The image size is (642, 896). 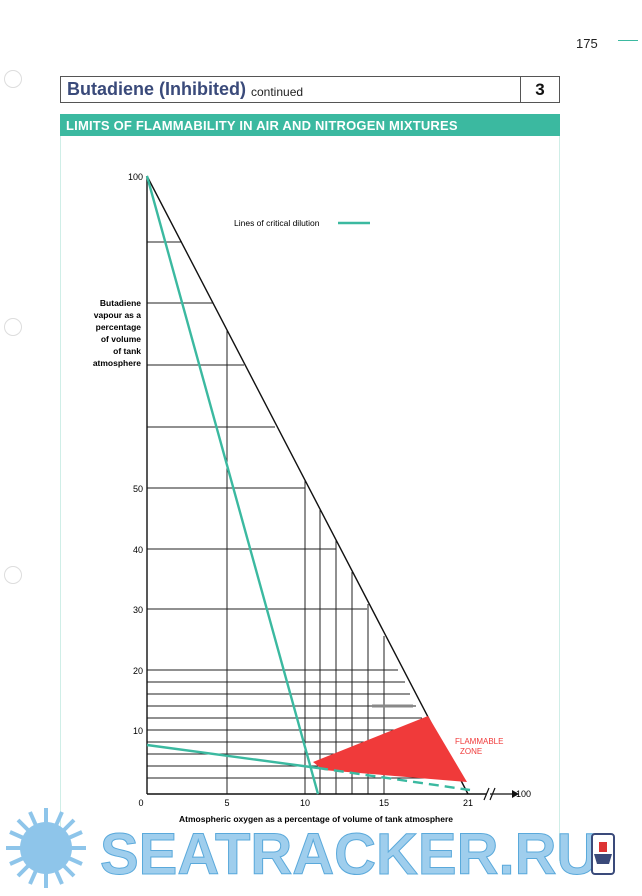 What do you see at coordinates (138, 610) in the screenshot?
I see `y-tick-label: 30` at bounding box center [138, 610].